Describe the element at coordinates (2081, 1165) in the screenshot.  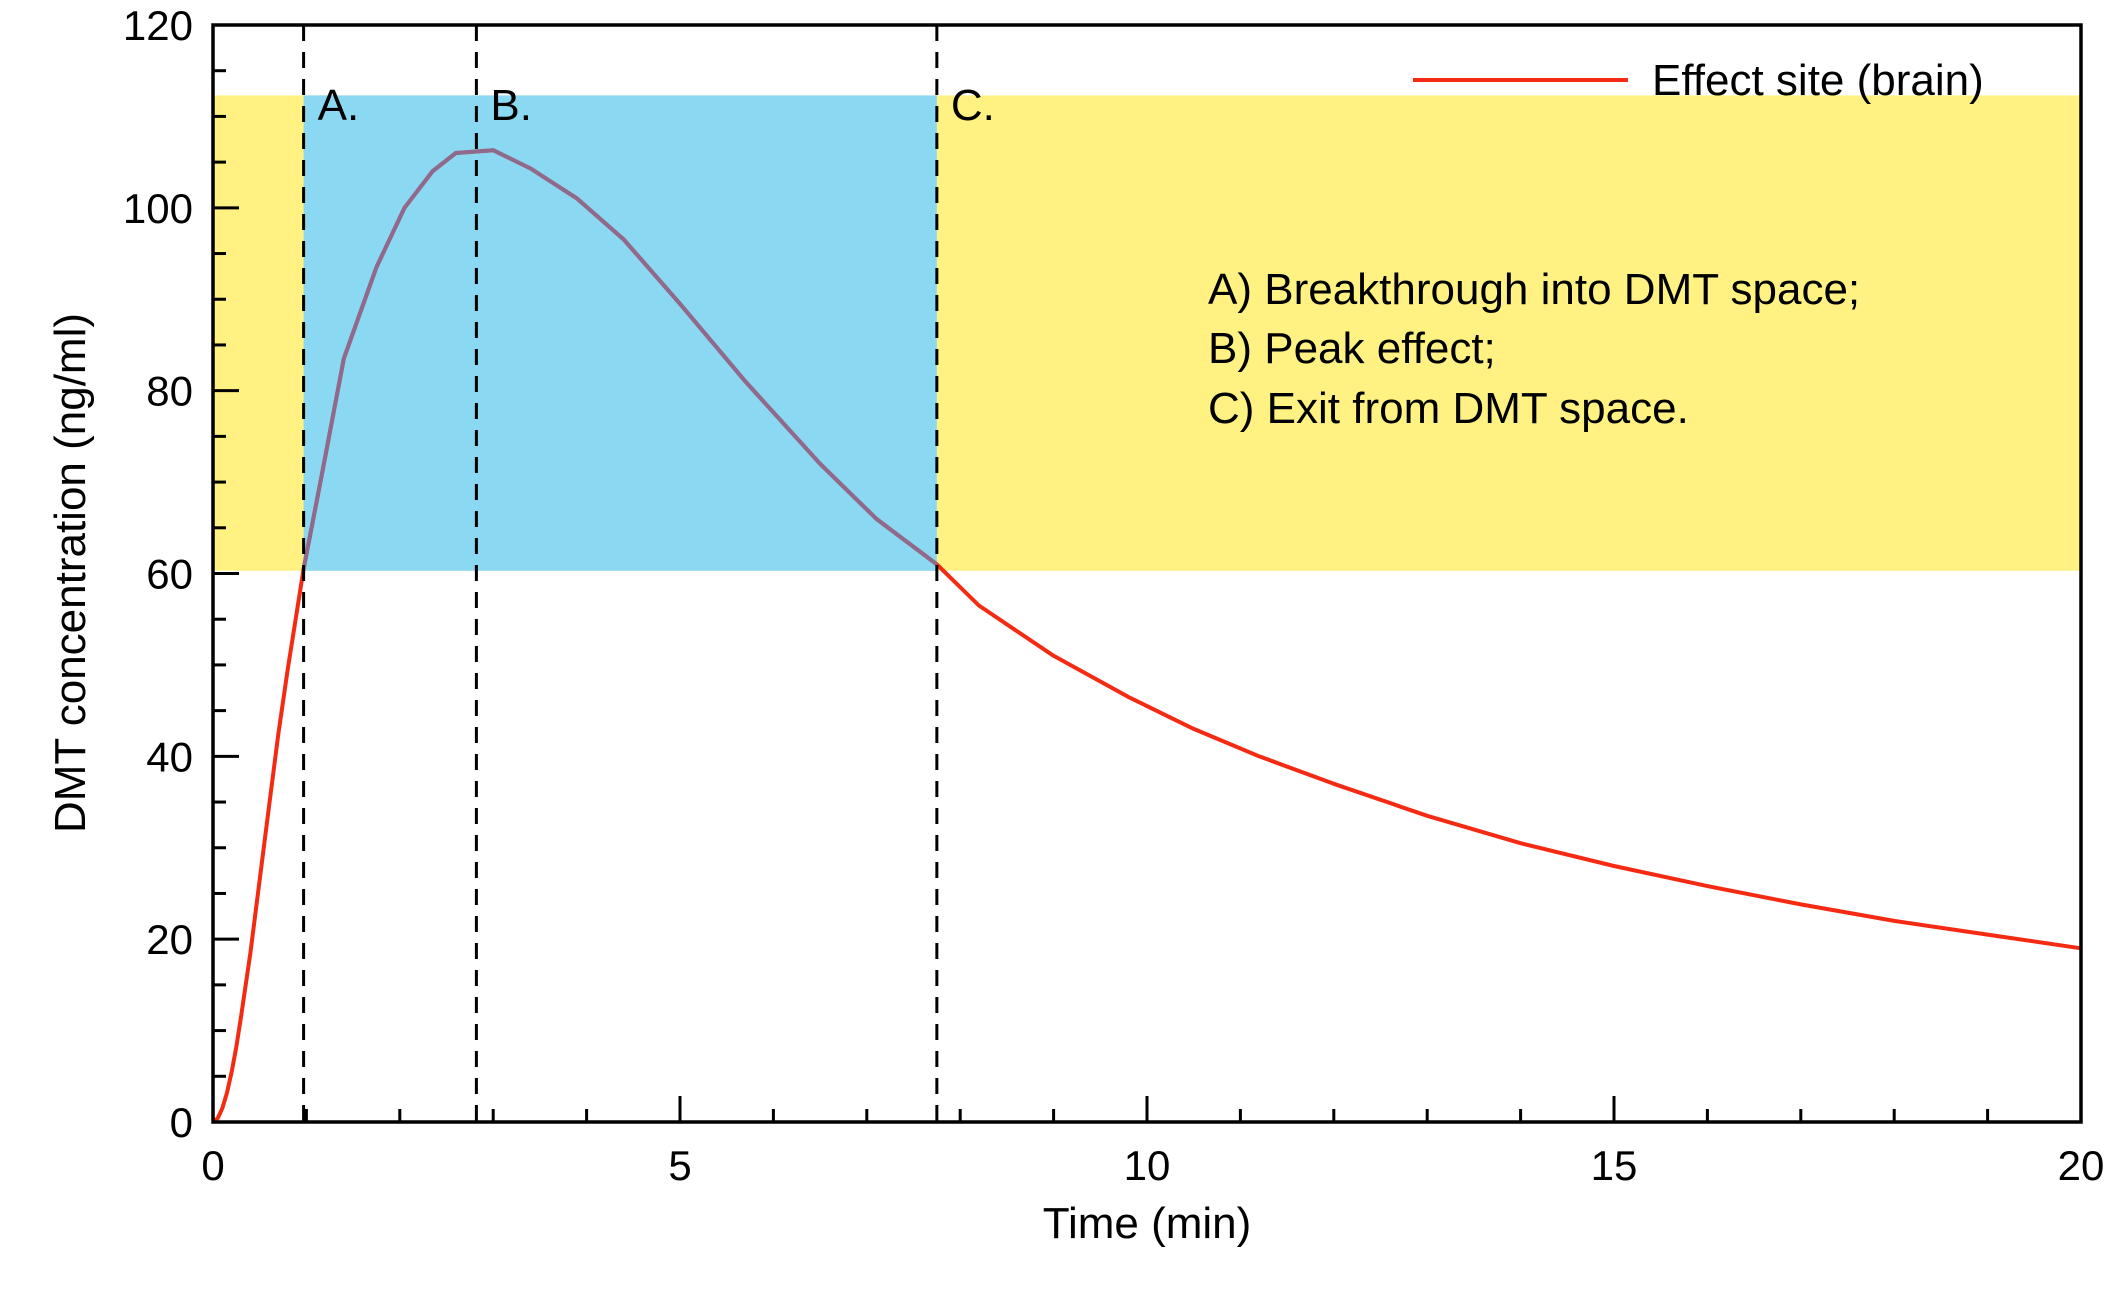
I see `x-tick-label: 20` at that location.